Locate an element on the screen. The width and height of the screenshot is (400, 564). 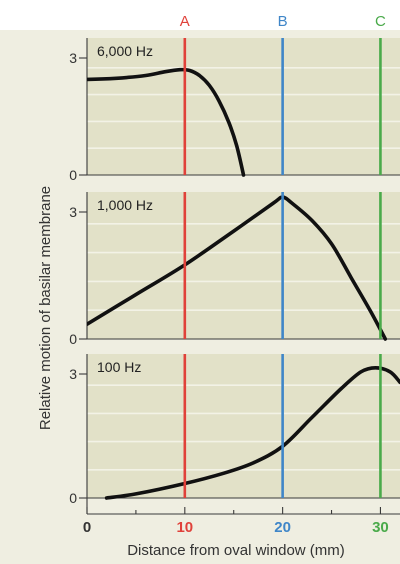
axes-layer: 0 10 20 30 is located at coordinates (241, 517).